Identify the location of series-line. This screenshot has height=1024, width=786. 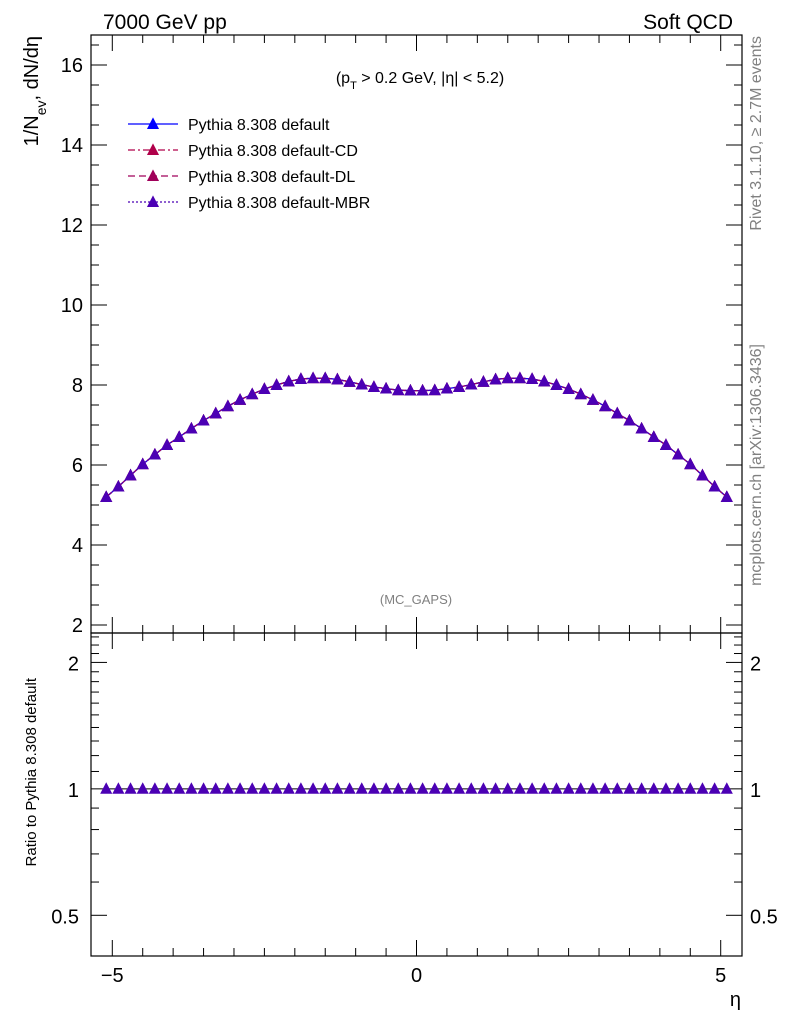
(416, 437).